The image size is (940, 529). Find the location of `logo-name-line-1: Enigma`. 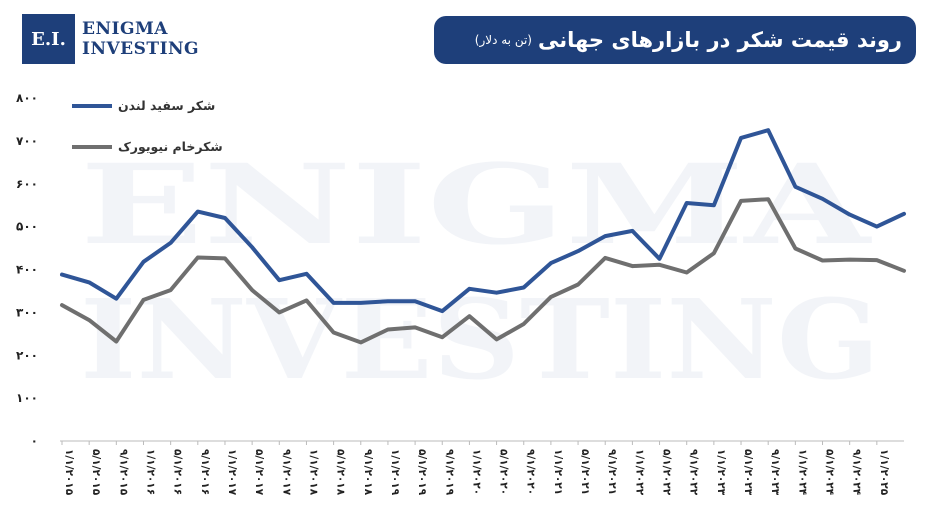

logo-name-line-1: Enigma is located at coordinates (125, 29).